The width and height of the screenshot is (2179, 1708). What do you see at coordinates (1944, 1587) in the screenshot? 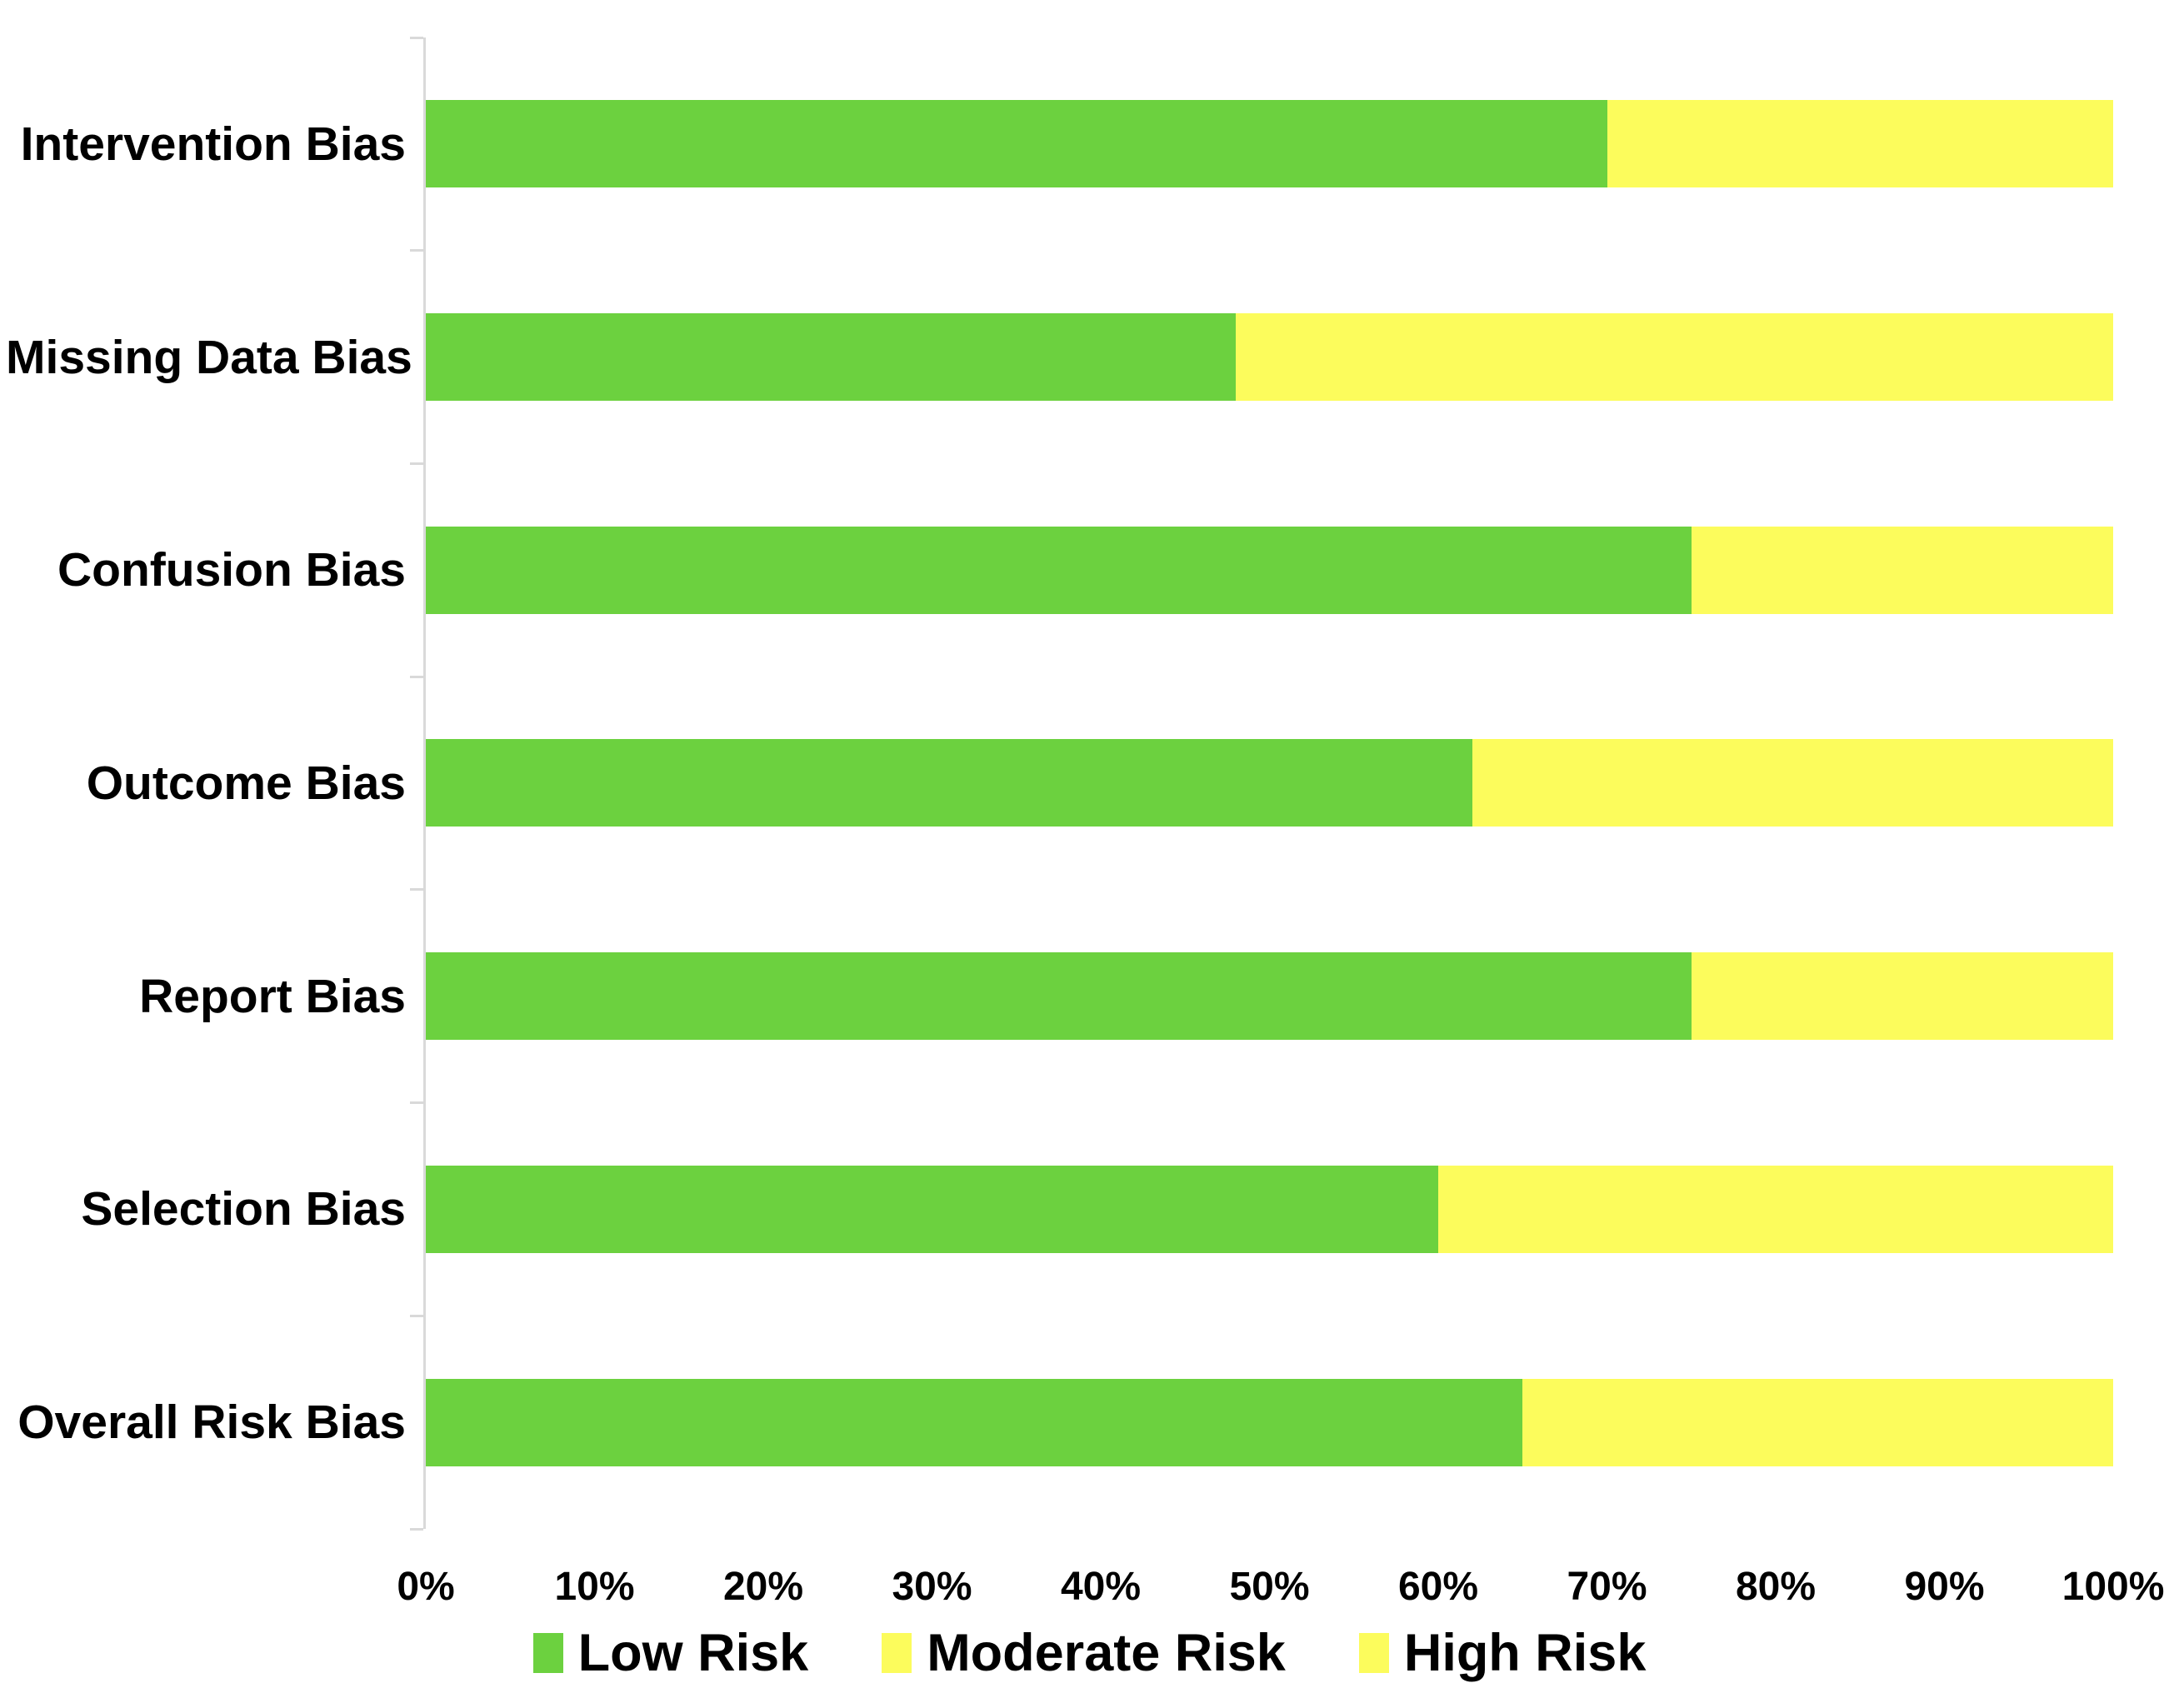
I see `x-axis-tick-label: 90%` at bounding box center [1944, 1587].